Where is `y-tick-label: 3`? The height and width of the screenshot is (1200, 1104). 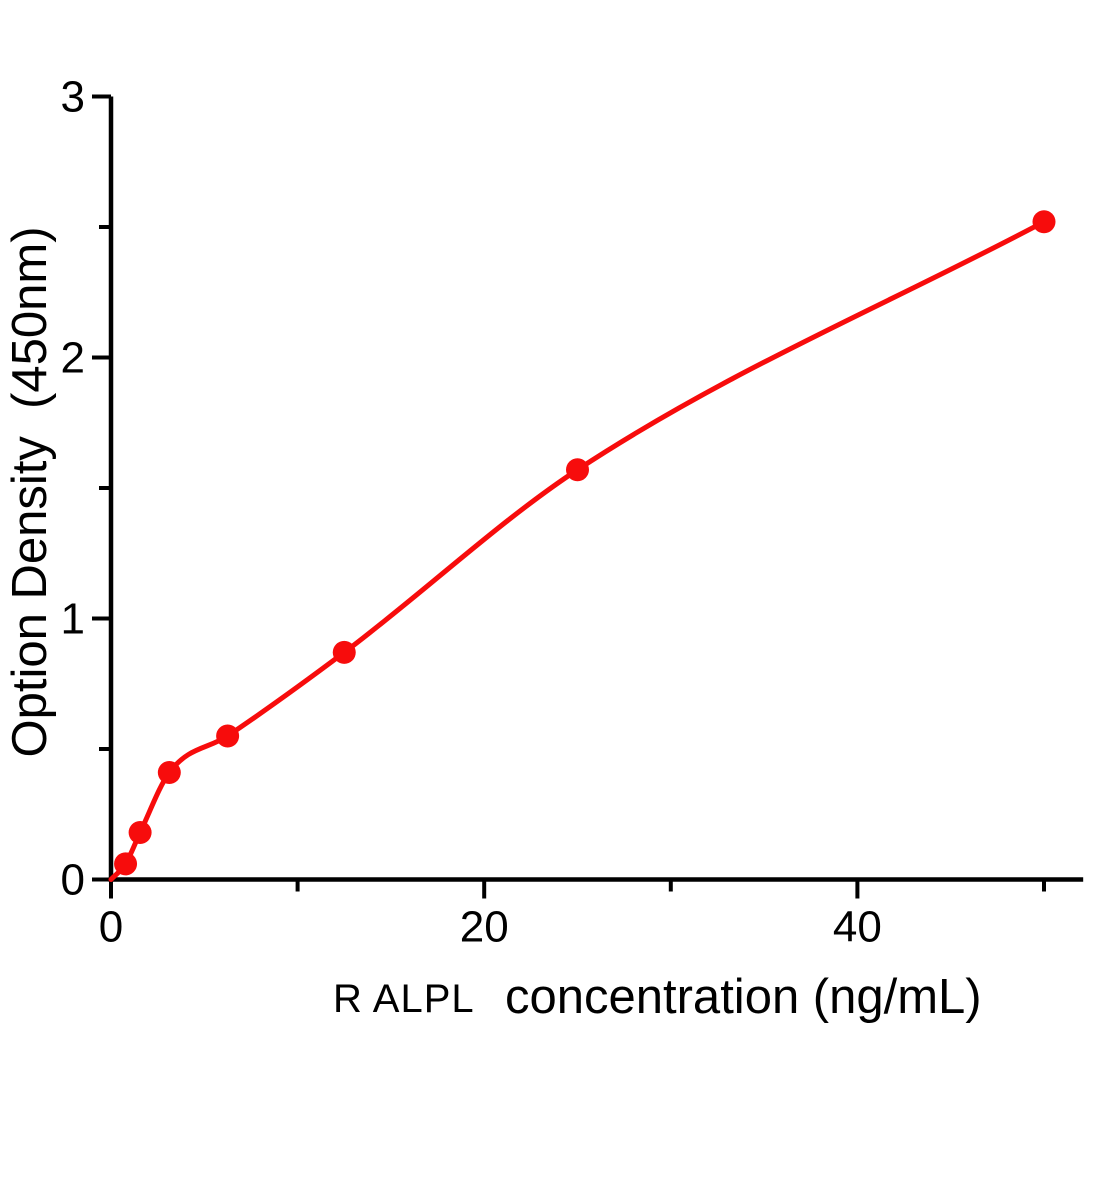 y-tick-label: 3 is located at coordinates (73, 97).